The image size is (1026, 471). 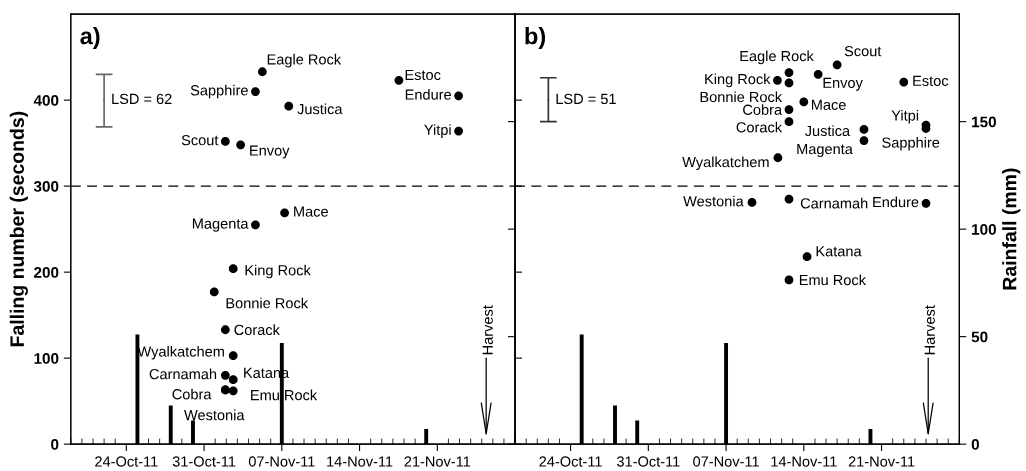 I want to click on y2-tick-label: 100, so click(x=984, y=229).